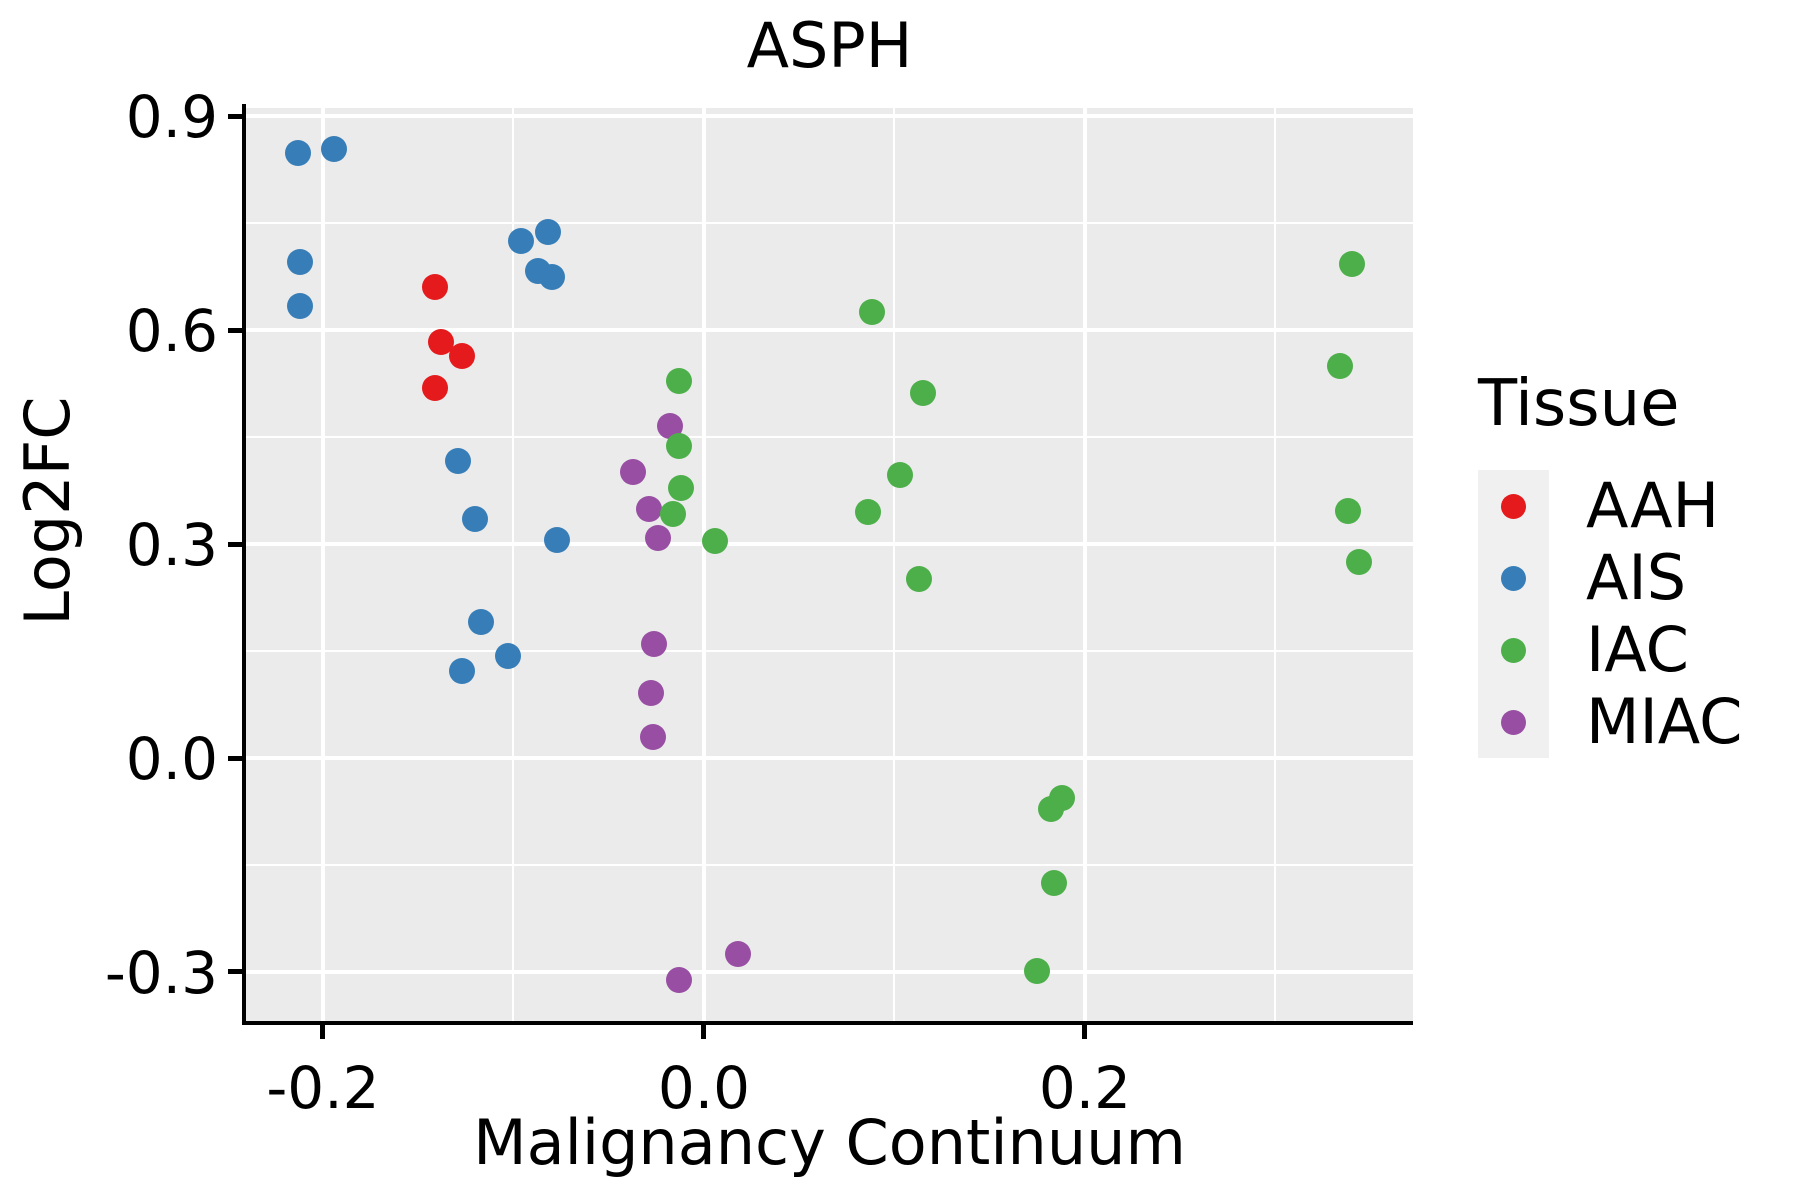 This screenshot has height=1200, width=1800. Describe the element at coordinates (171, 331) in the screenshot. I see `y-tick-label: 0.6` at that location.